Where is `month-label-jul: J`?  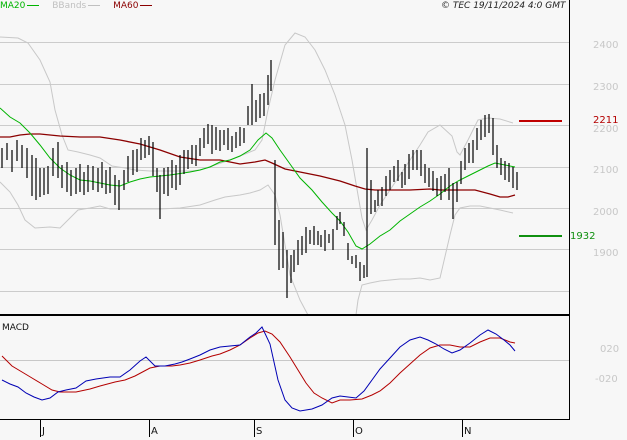
month-label-jul: J is located at coordinates (43, 431).